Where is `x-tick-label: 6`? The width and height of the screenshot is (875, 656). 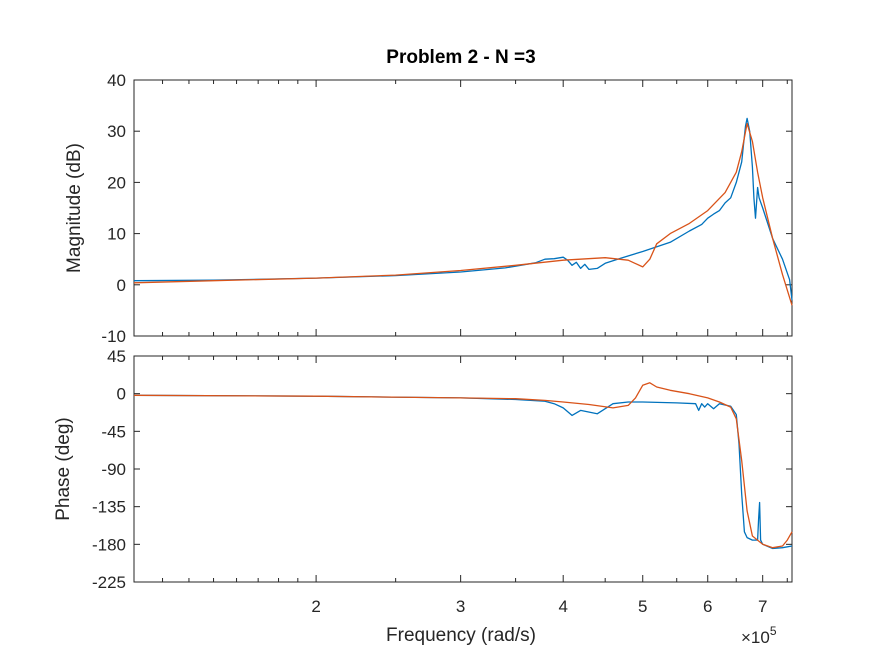 x-tick-label: 6 is located at coordinates (707, 606).